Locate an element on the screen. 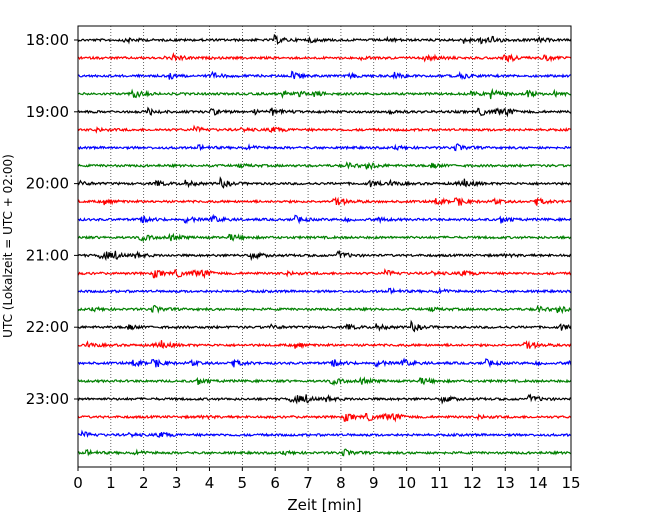  y-tick-label: 22:00 is located at coordinates (47, 327).